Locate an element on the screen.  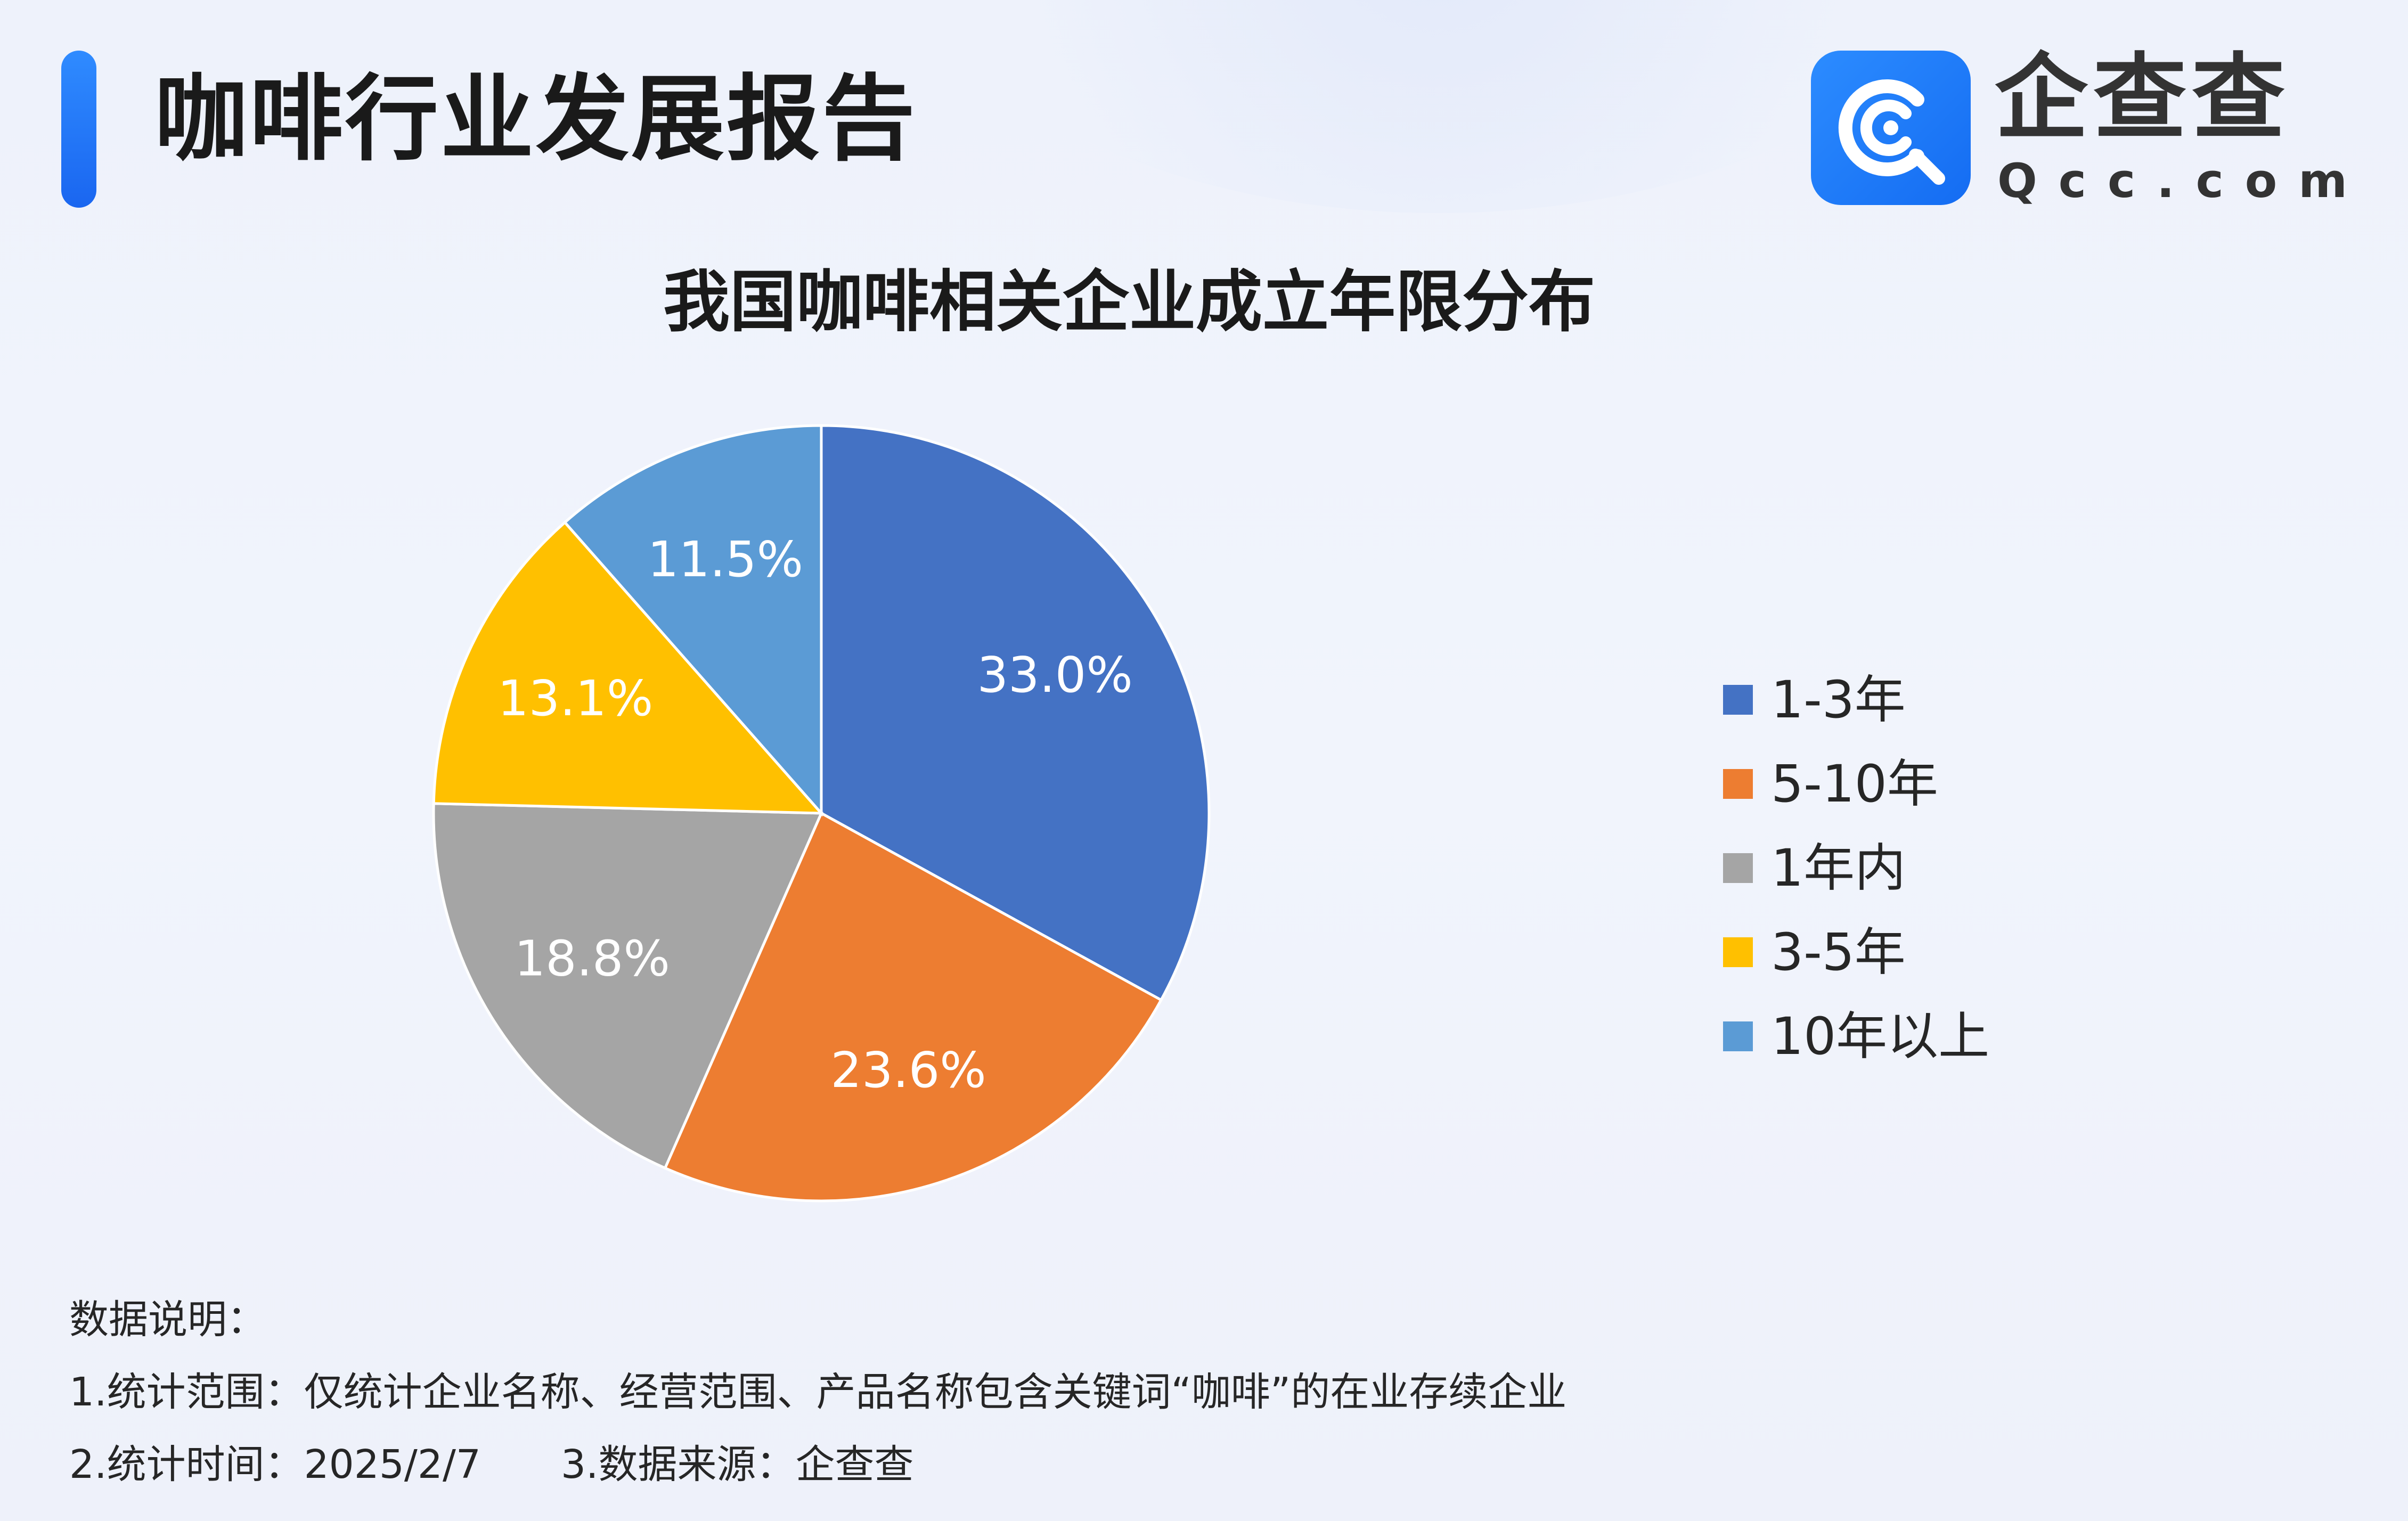
legend-item-4: 10年以上 is located at coordinates (1856, 1036).